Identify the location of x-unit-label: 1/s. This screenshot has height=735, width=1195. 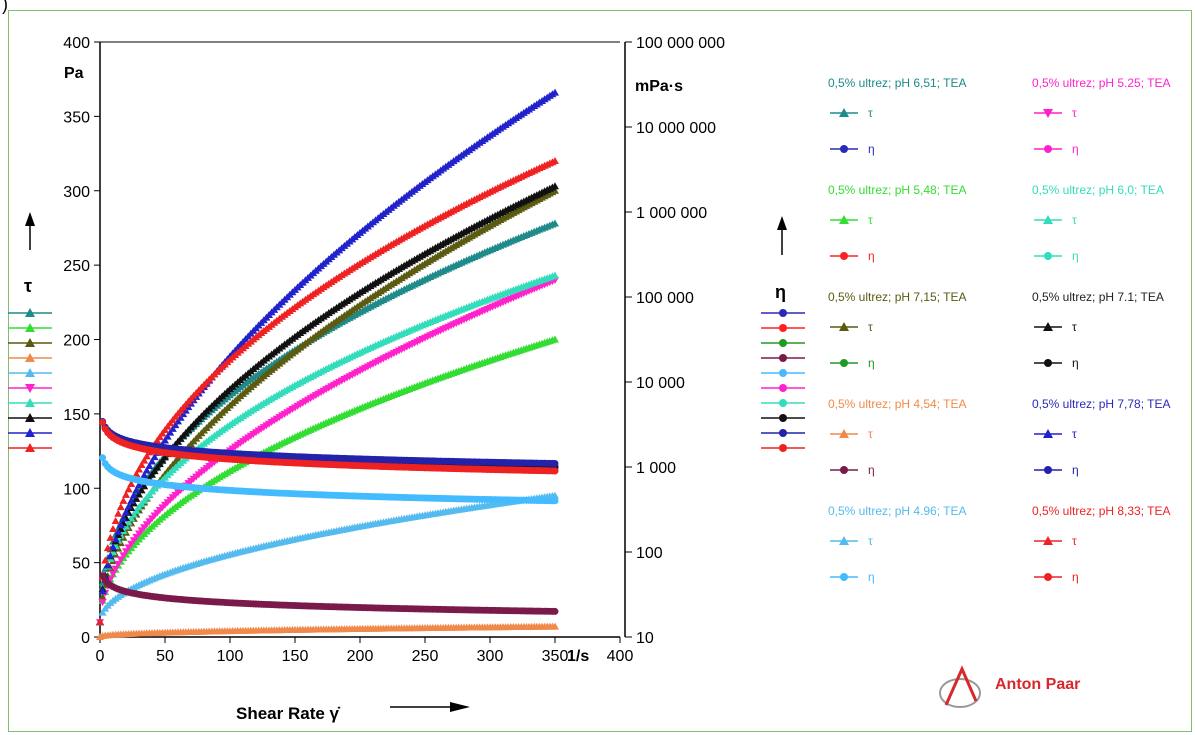
(578, 656).